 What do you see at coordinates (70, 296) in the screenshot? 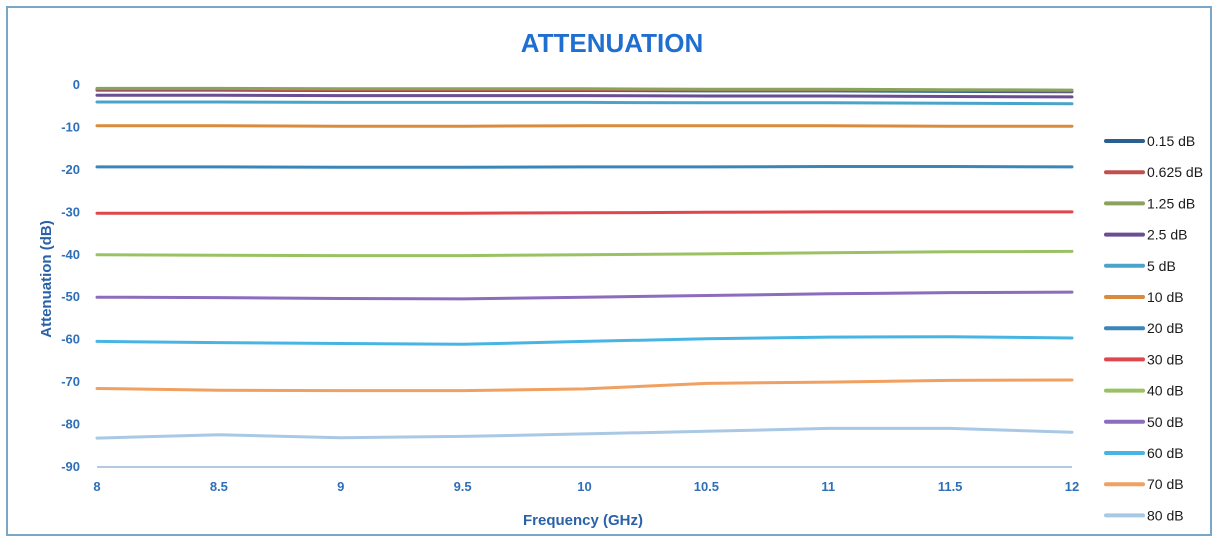
I see `y-tick-label: -50` at bounding box center [70, 296].